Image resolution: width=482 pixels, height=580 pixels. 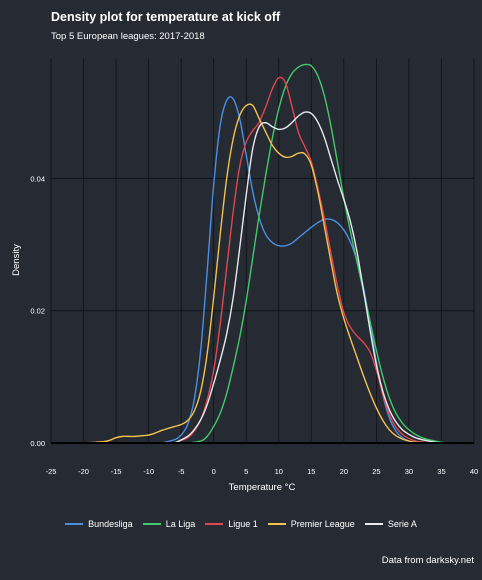 I want to click on x-tick-label: -15, so click(x=116, y=471).